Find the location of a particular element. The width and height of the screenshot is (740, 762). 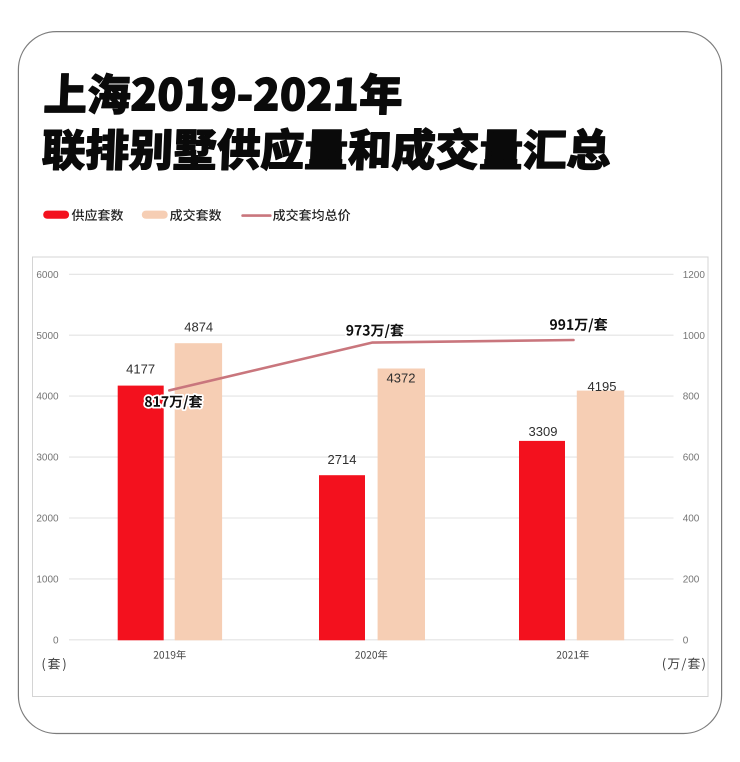

svg-text: 4000 is located at coordinates (47, 397).